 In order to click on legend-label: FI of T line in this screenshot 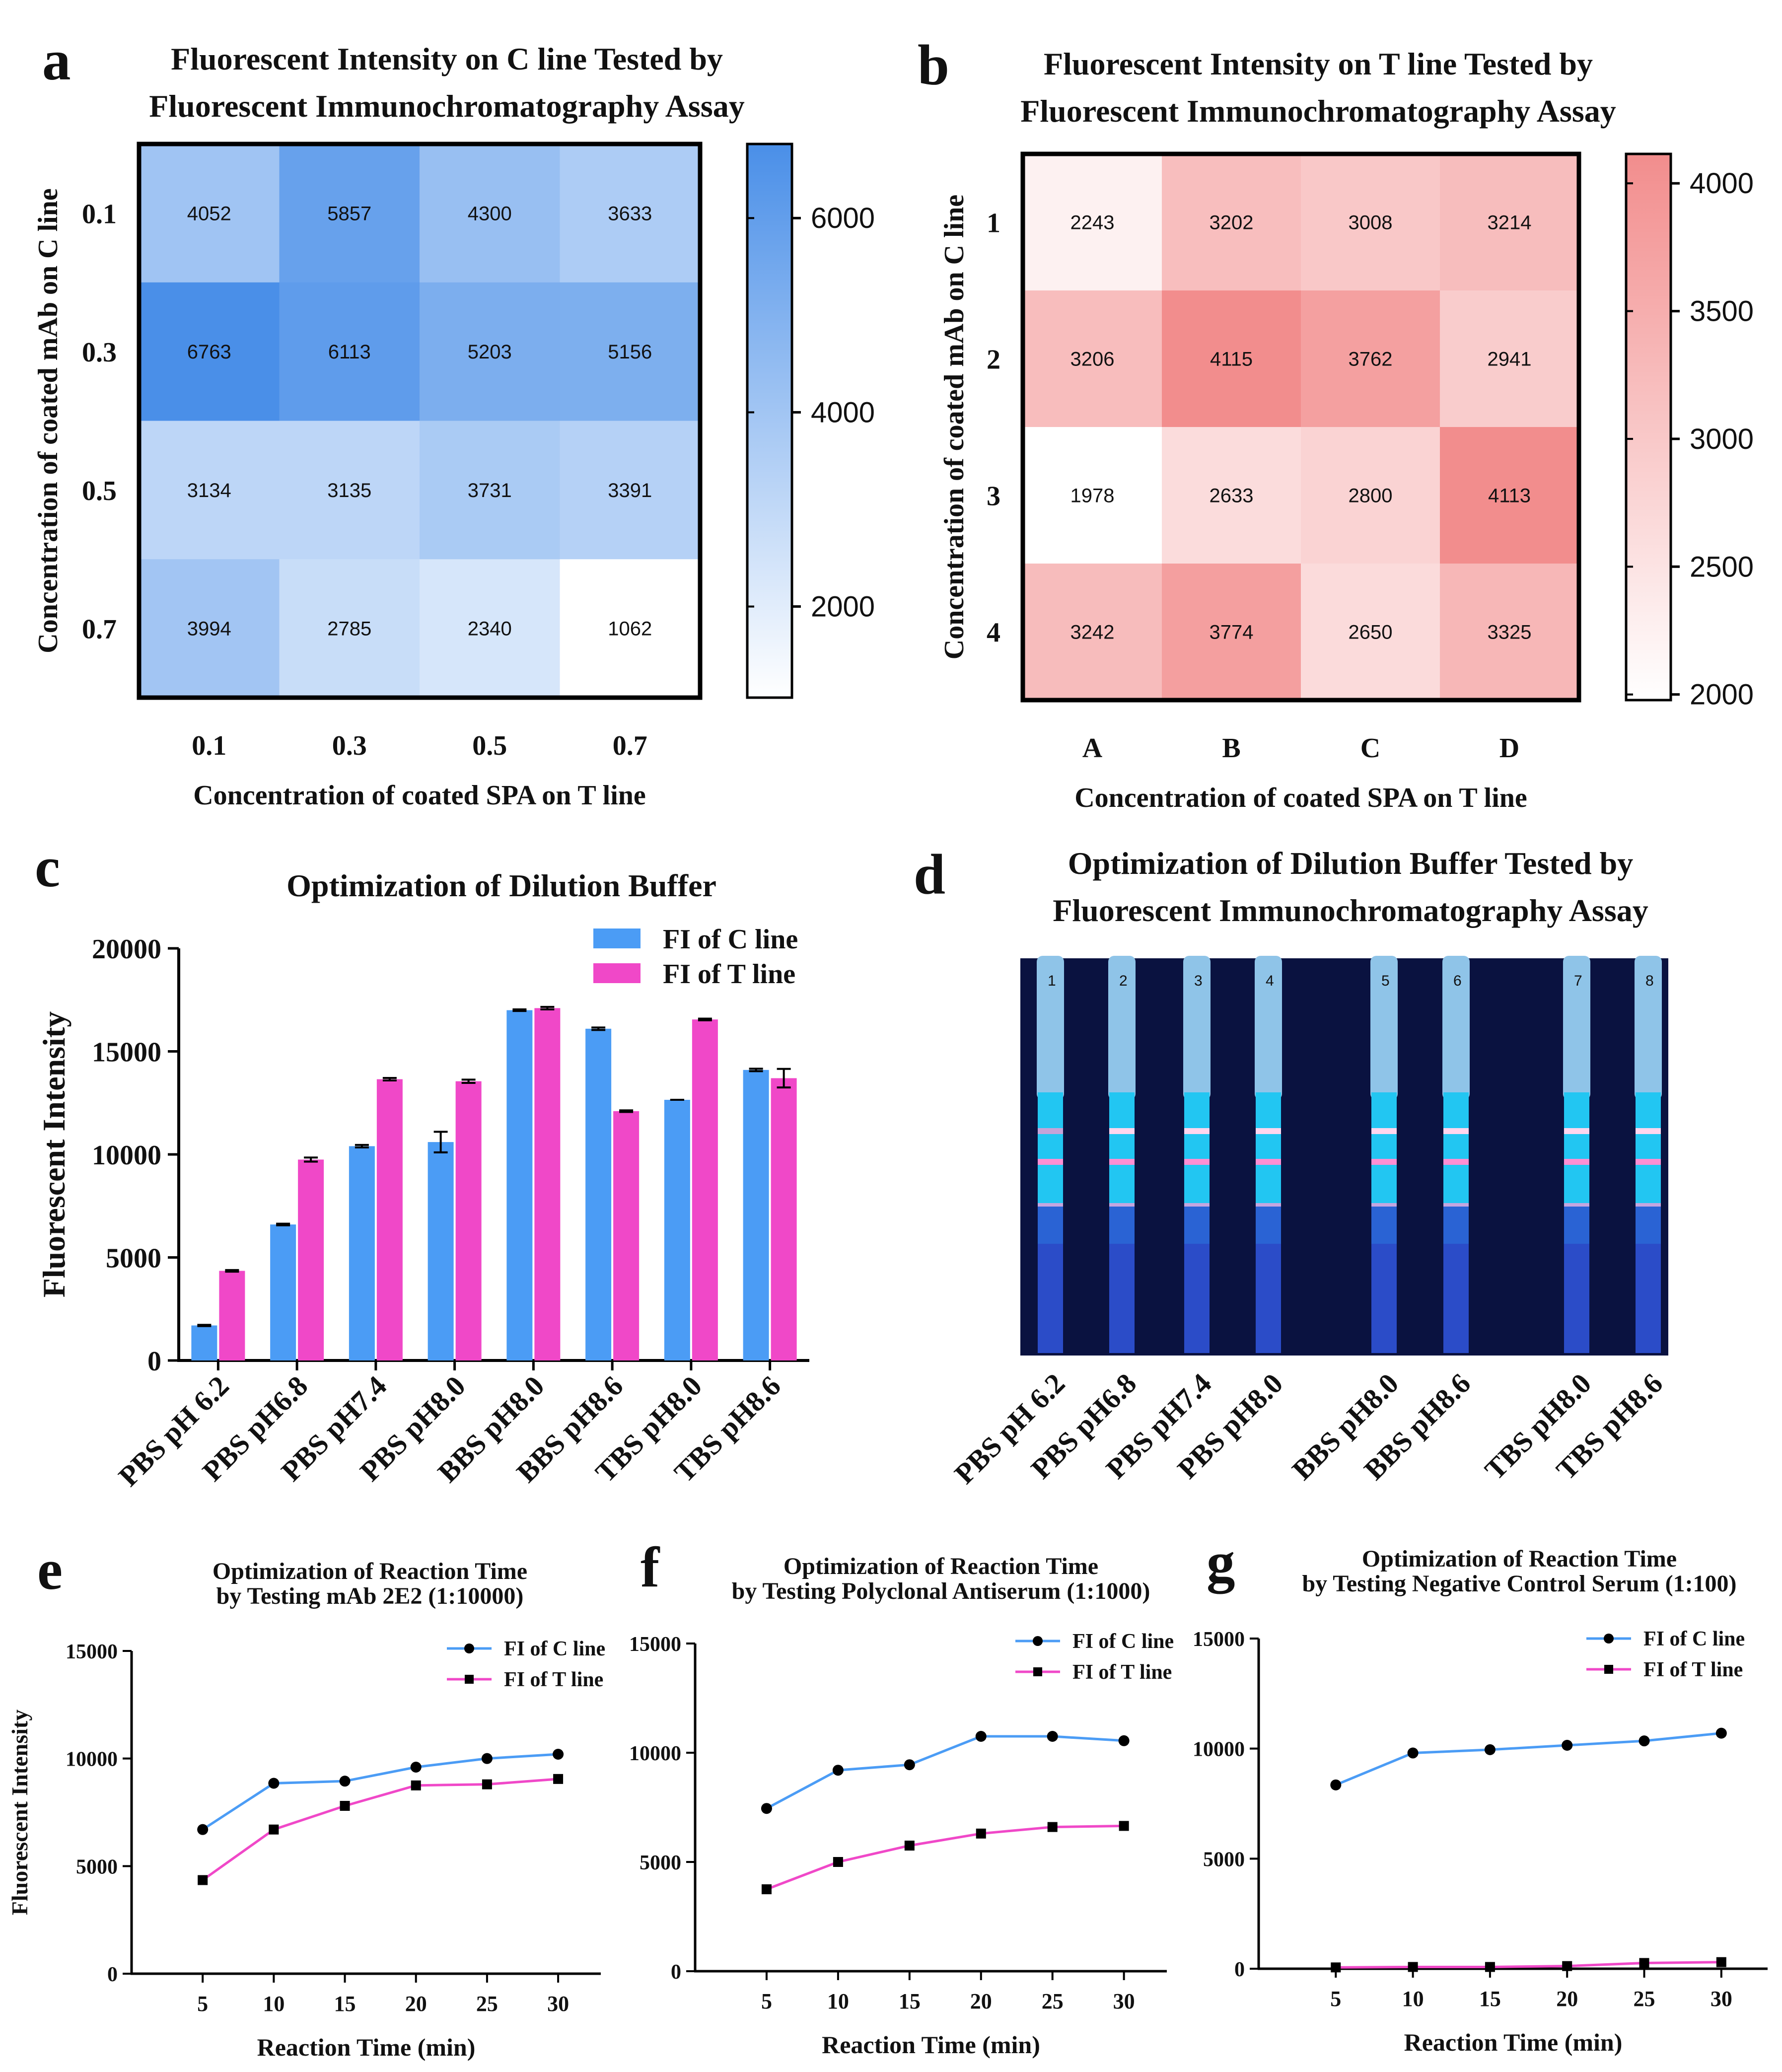, I will do `click(729, 975)`.